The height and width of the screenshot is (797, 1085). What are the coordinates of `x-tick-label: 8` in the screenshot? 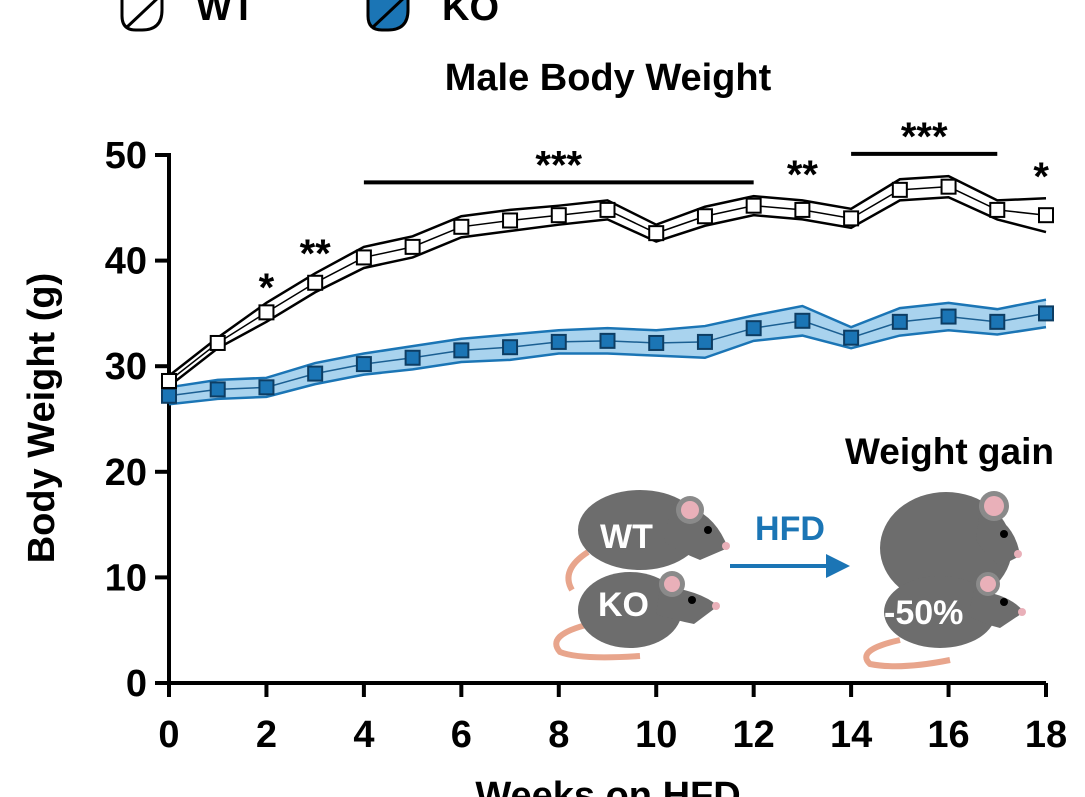 It's located at (558, 735).